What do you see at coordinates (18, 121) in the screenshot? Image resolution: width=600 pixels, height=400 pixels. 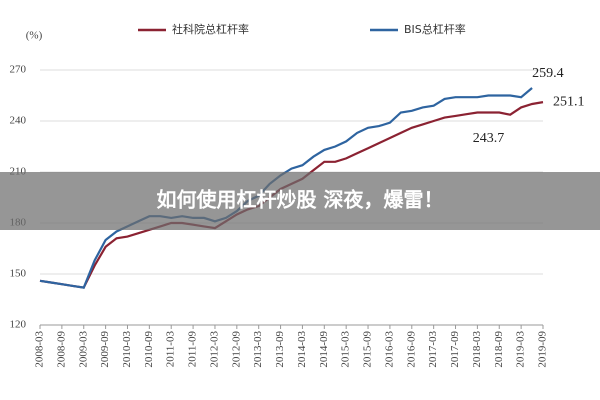 I see `y-tick-label: 240` at bounding box center [18, 121].